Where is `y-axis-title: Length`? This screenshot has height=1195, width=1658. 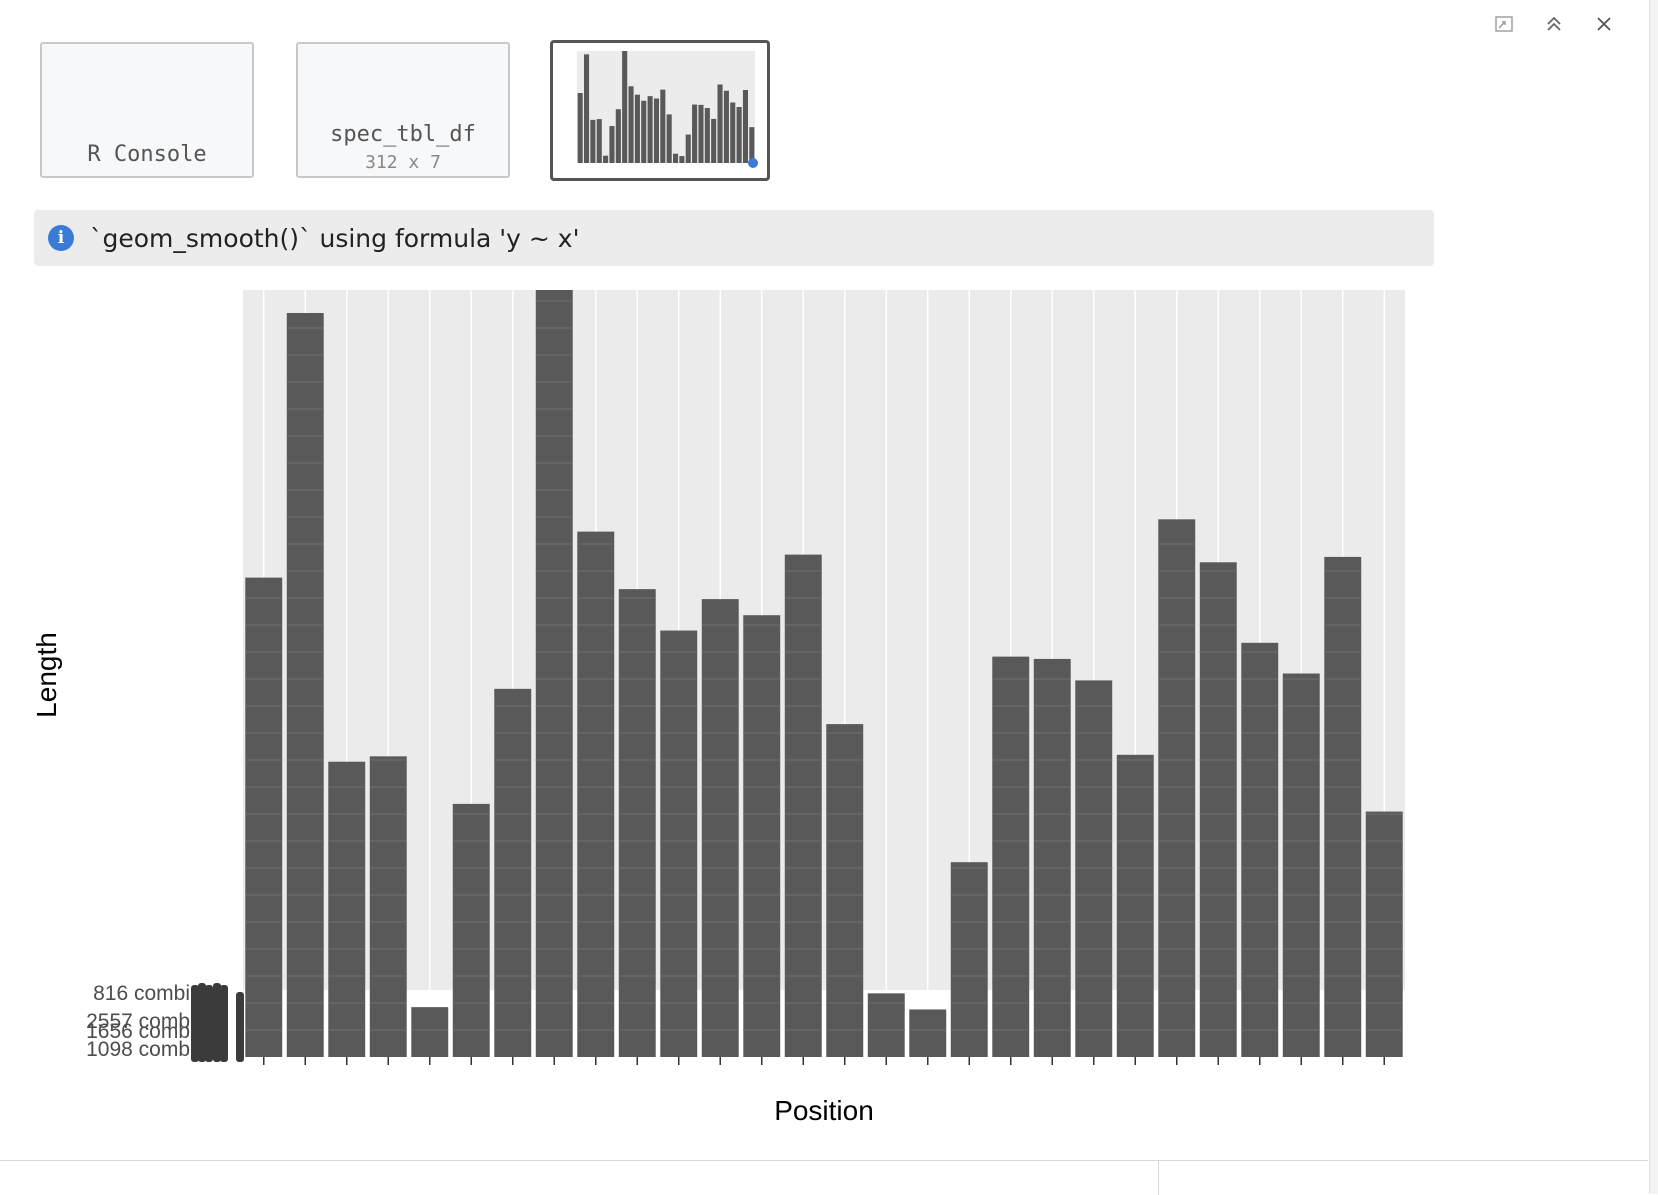
y-axis-title: Length is located at coordinates (46, 675).